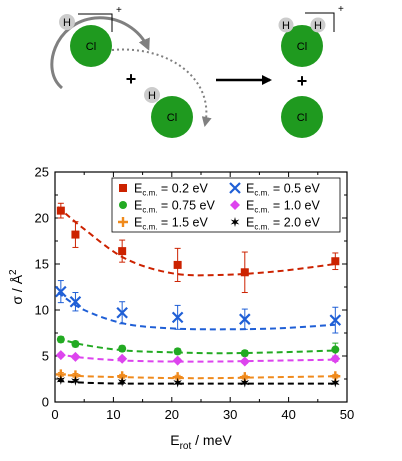 The height and width of the screenshot is (461, 402). Describe the element at coordinates (42, 218) in the screenshot. I see `y-tick-label: 20` at that location.